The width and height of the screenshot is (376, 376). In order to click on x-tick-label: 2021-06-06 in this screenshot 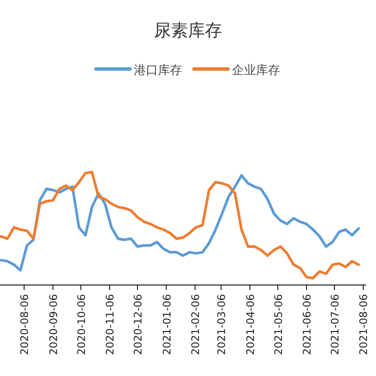, I will do `click(308, 325)`.